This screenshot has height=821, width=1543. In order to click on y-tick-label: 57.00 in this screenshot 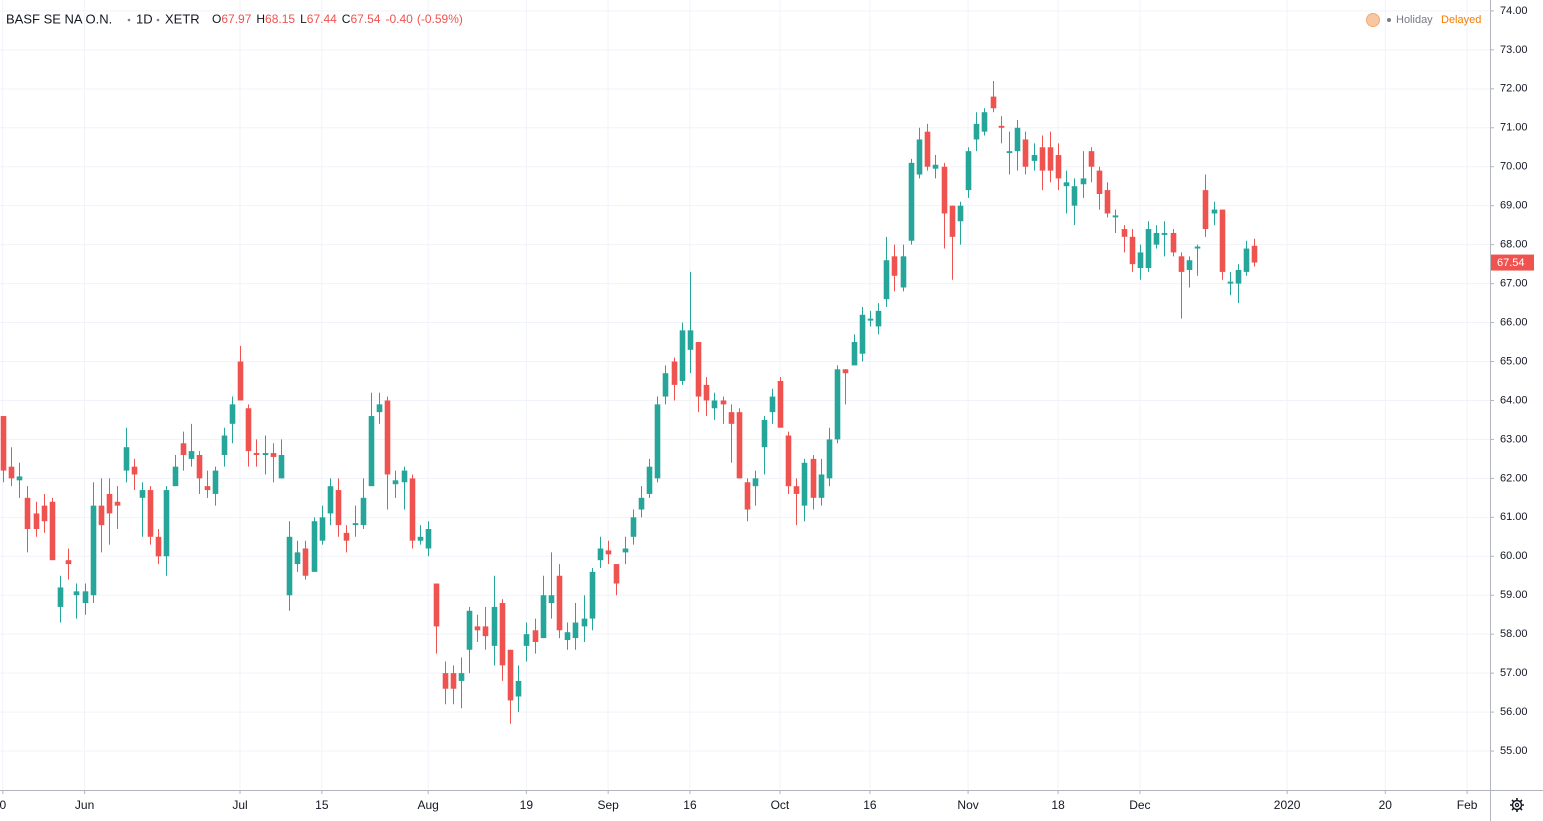, I will do `click(1514, 673)`.